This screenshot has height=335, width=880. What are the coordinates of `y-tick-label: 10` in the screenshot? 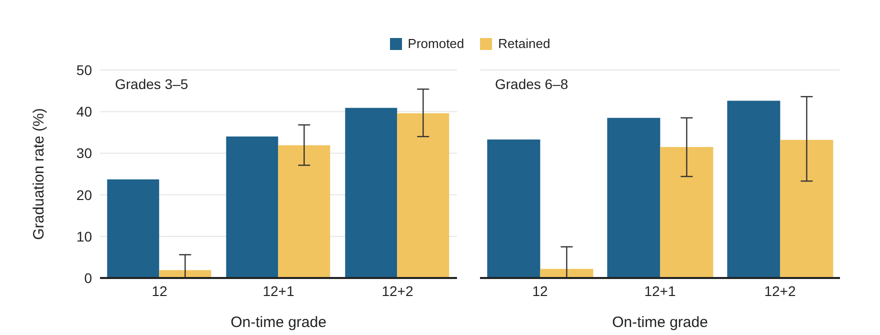 It's located at (84, 236).